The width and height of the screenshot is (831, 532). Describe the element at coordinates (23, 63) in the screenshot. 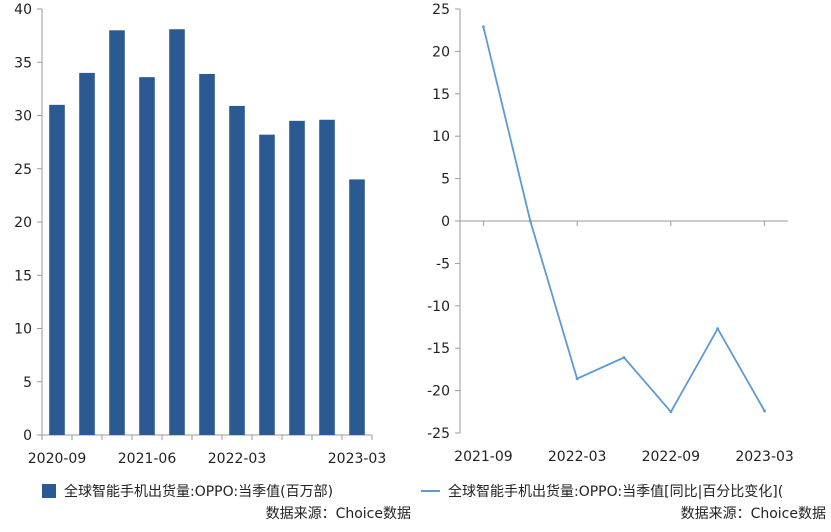

I see `bar-y-tick-label: 35` at that location.